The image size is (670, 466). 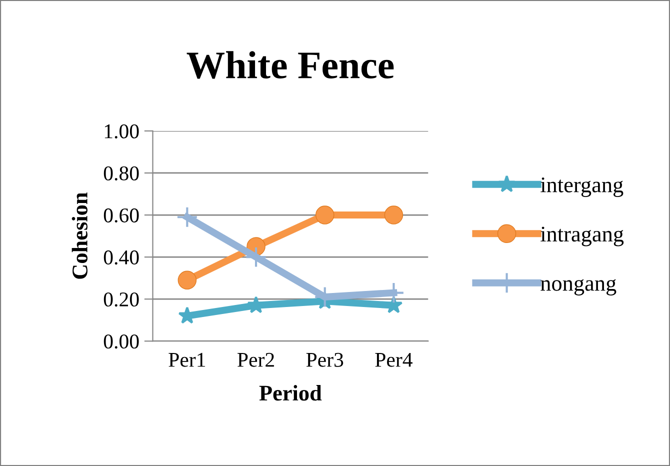 What do you see at coordinates (393, 359) in the screenshot?
I see `x-tick-label: Per4` at bounding box center [393, 359].